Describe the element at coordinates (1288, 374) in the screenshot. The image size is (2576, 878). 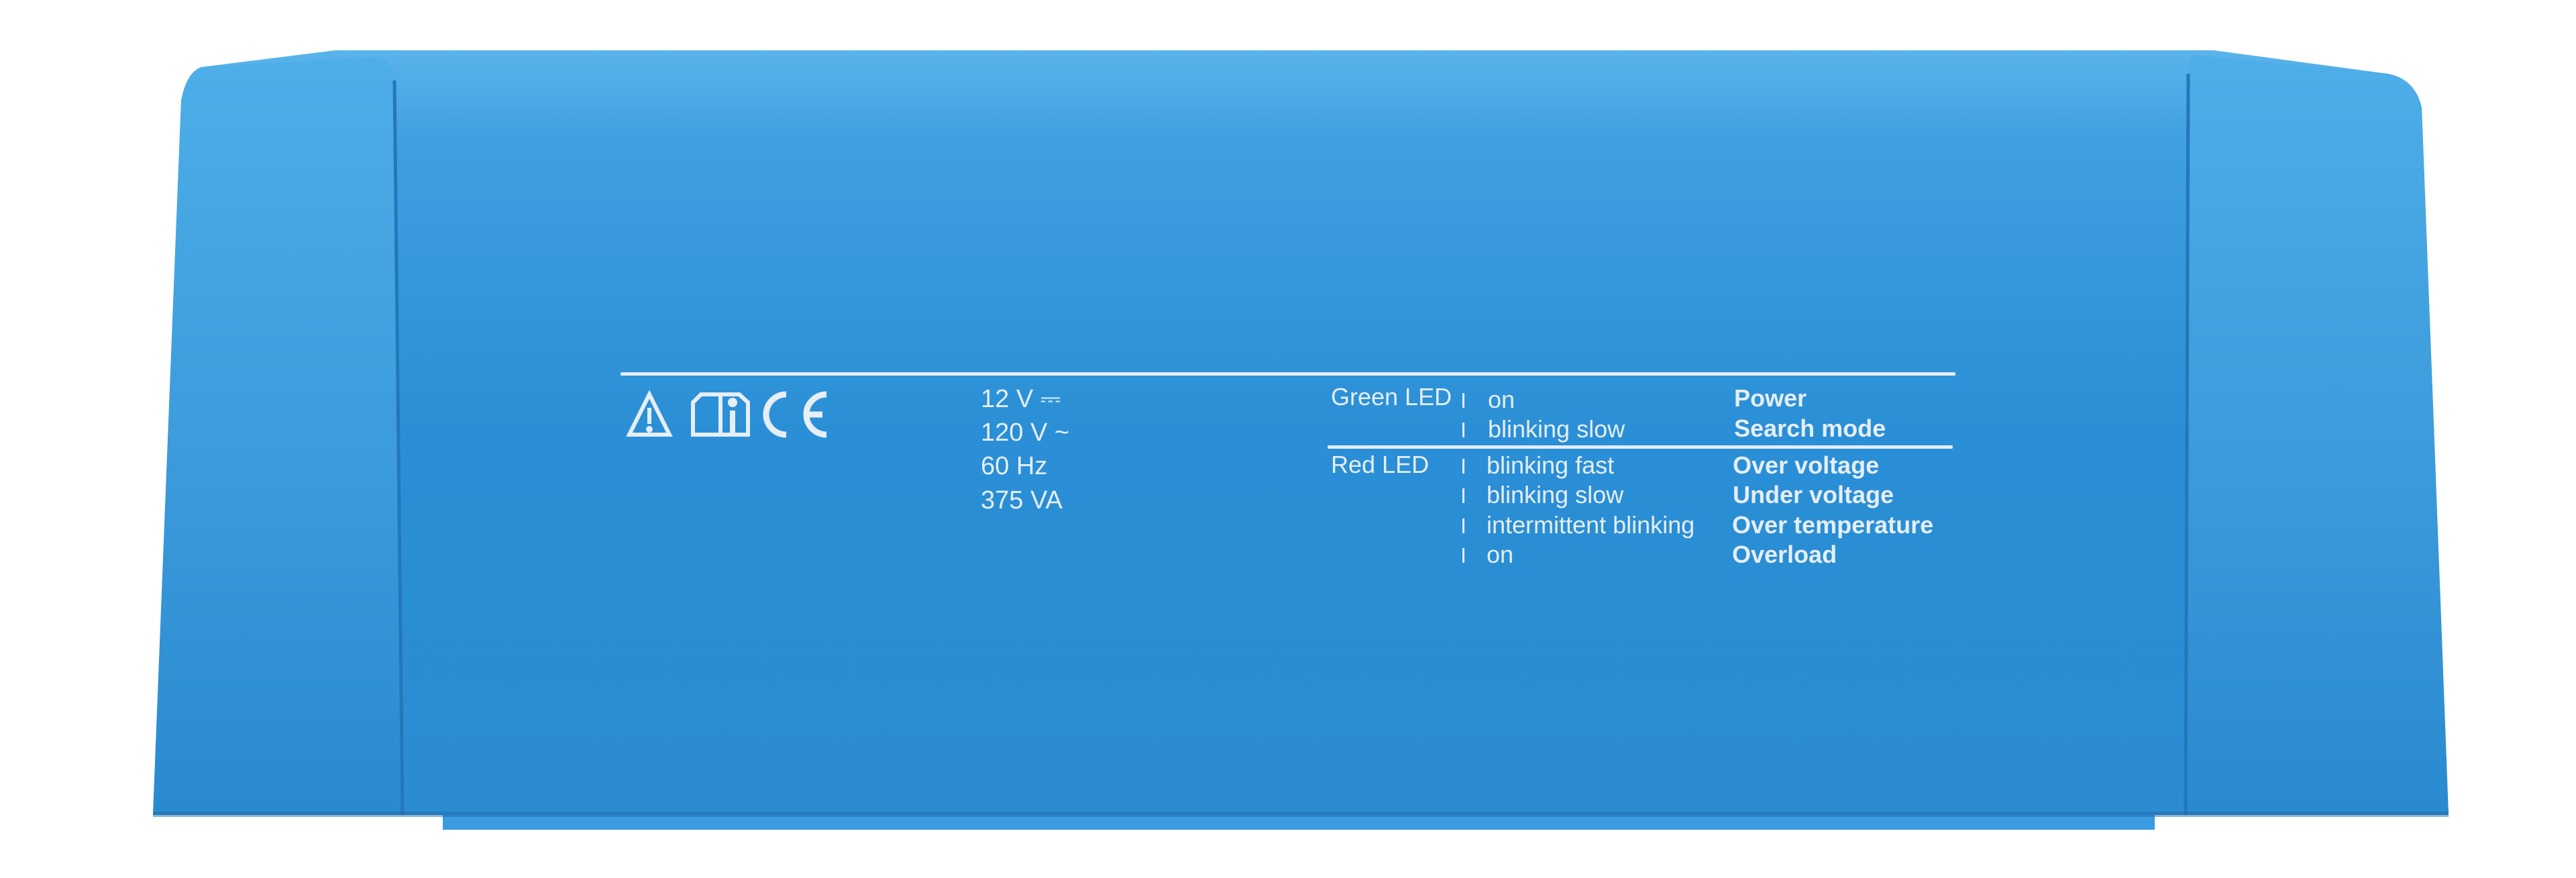
I see `label-top-rule` at that location.